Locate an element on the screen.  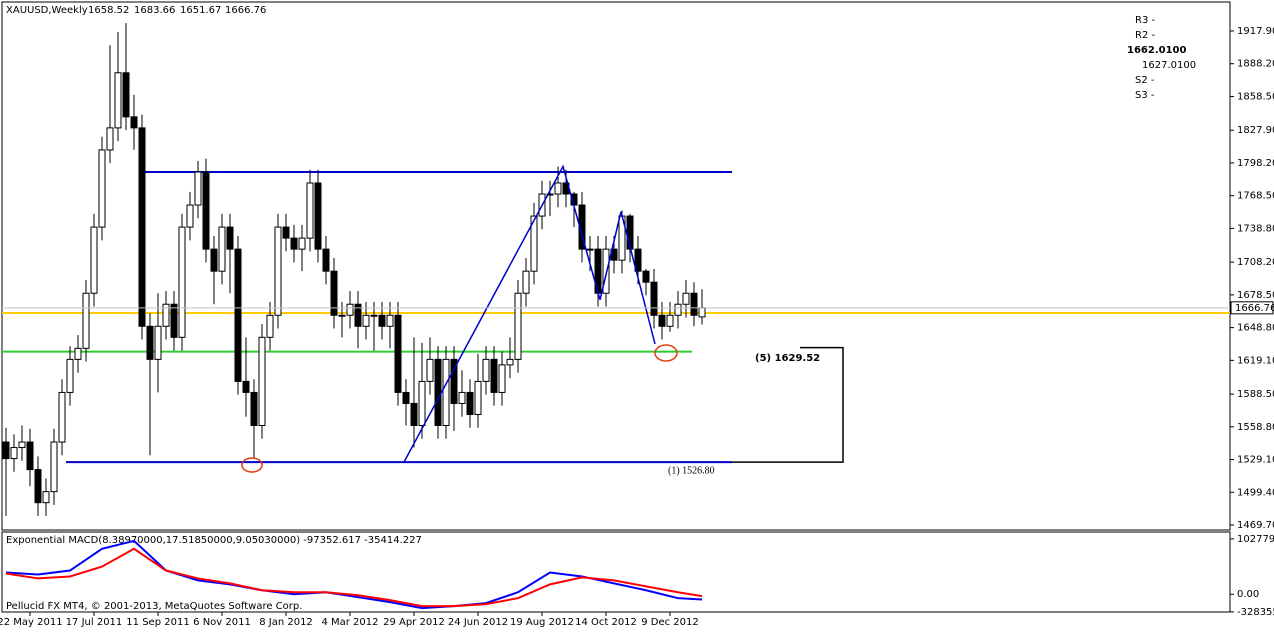
y-tick-label: 1827.90 is located at coordinates (1255, 130).